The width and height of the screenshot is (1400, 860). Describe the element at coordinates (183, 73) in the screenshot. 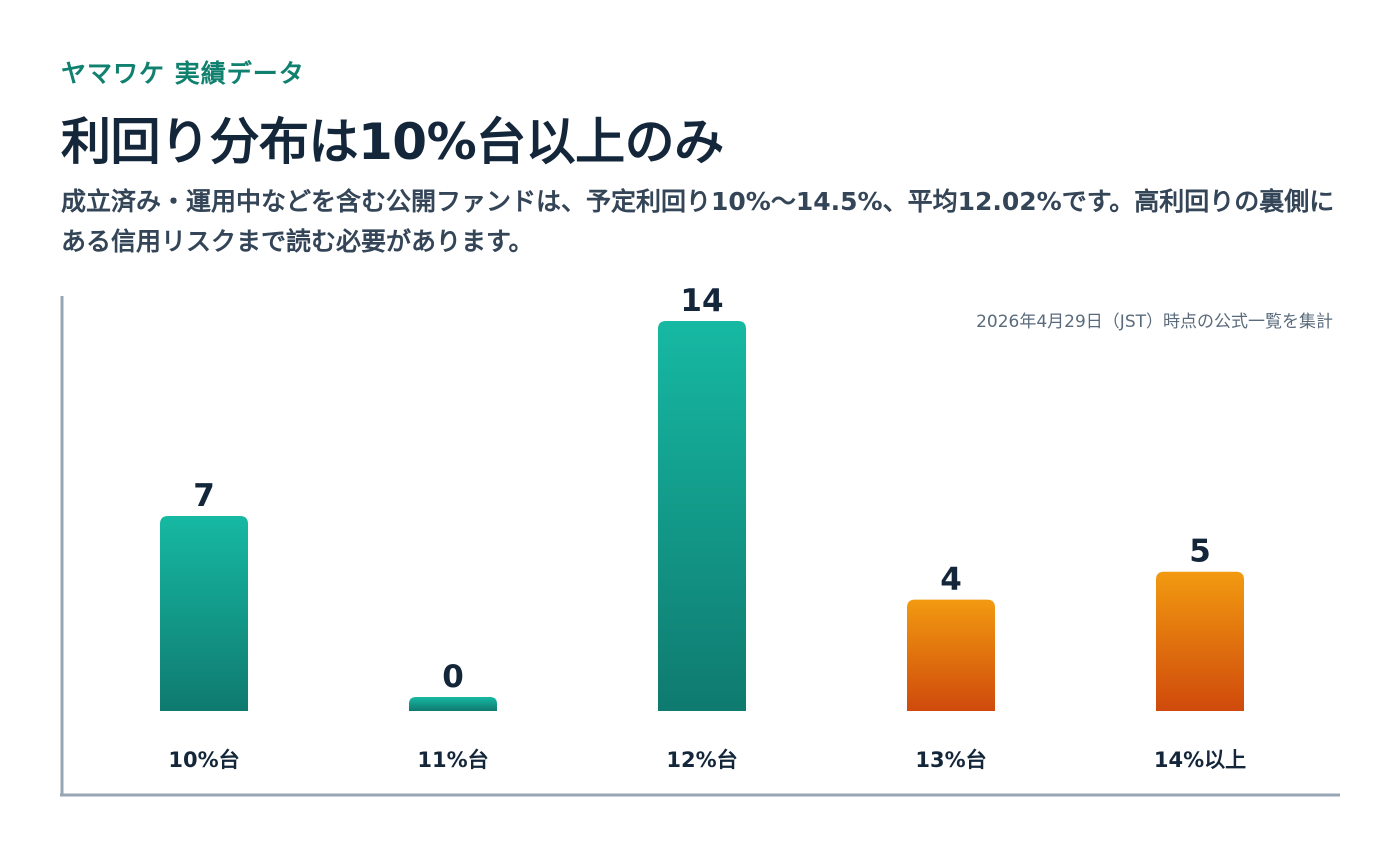

I see `brand-label: ヤマワケ 実績データ` at that location.